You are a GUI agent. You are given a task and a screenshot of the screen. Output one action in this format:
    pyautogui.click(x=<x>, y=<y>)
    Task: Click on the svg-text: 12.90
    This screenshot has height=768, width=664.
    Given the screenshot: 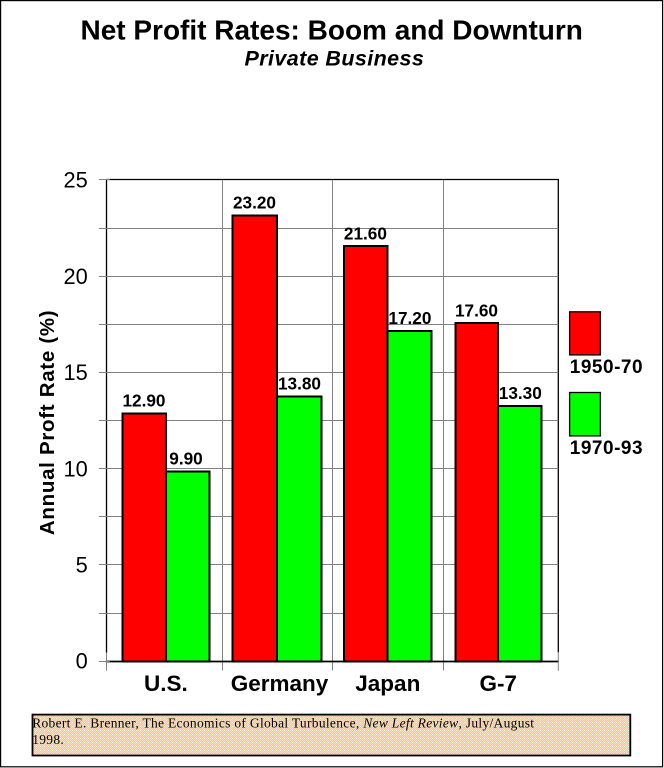 What is the action you would take?
    pyautogui.click(x=143, y=401)
    